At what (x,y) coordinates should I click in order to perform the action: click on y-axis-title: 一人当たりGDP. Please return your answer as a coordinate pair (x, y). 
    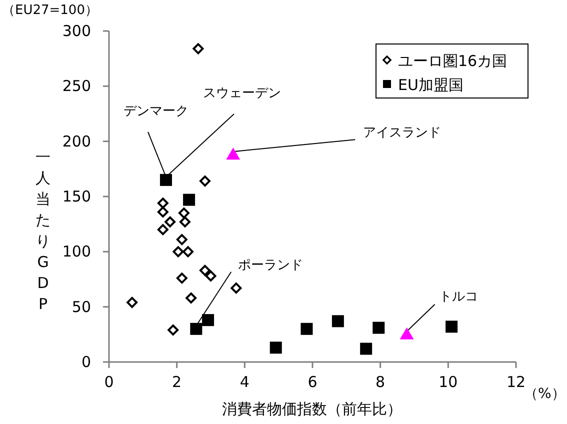
    Looking at the image, I should click on (43, 230).